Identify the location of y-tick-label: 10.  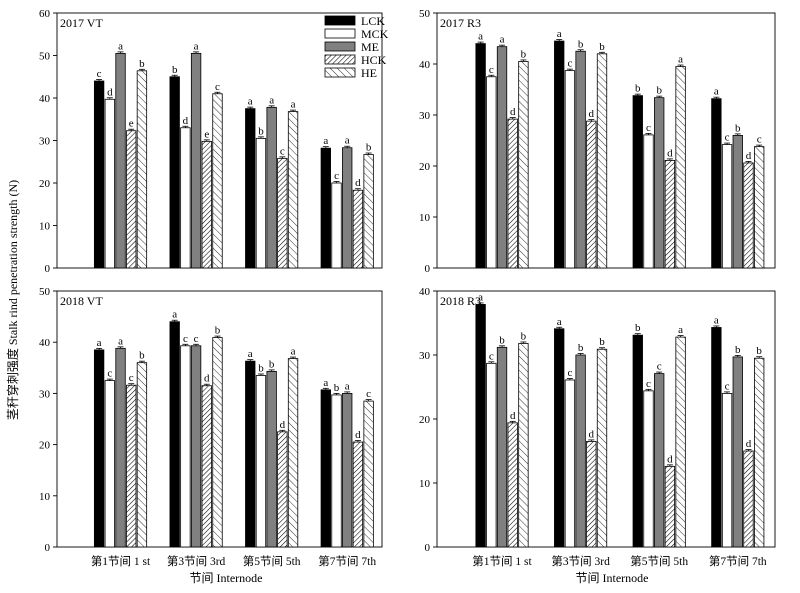
(45, 497).